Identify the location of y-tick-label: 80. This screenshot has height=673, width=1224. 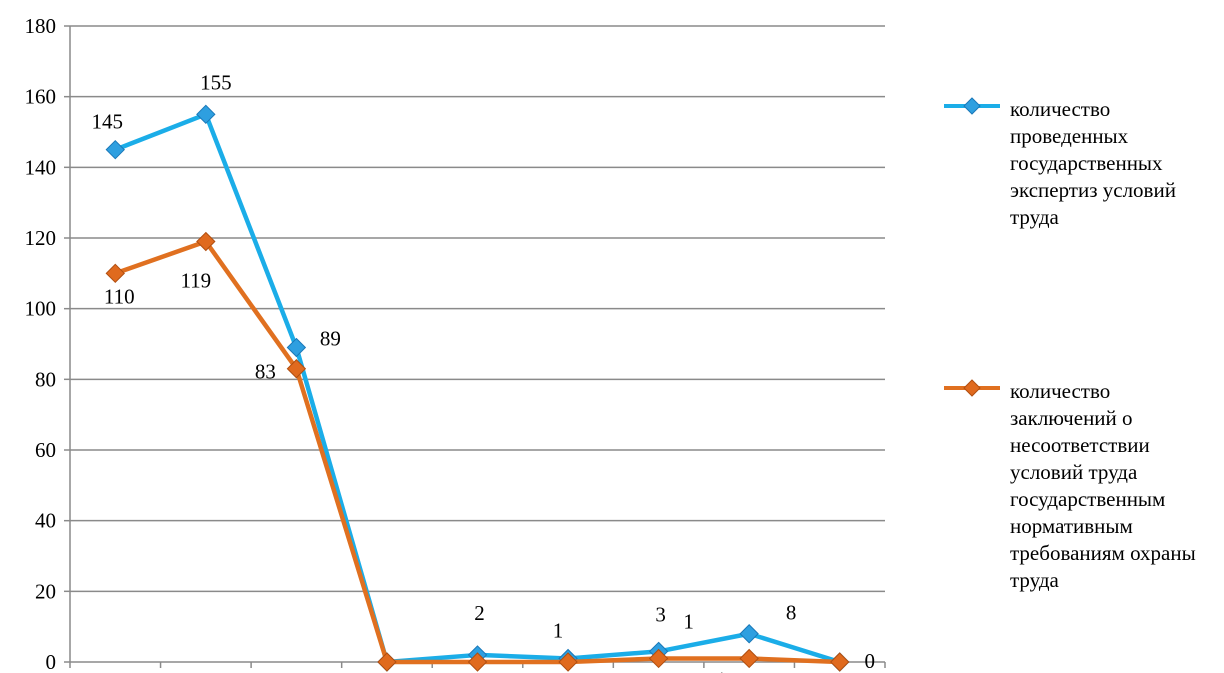
(45, 379).